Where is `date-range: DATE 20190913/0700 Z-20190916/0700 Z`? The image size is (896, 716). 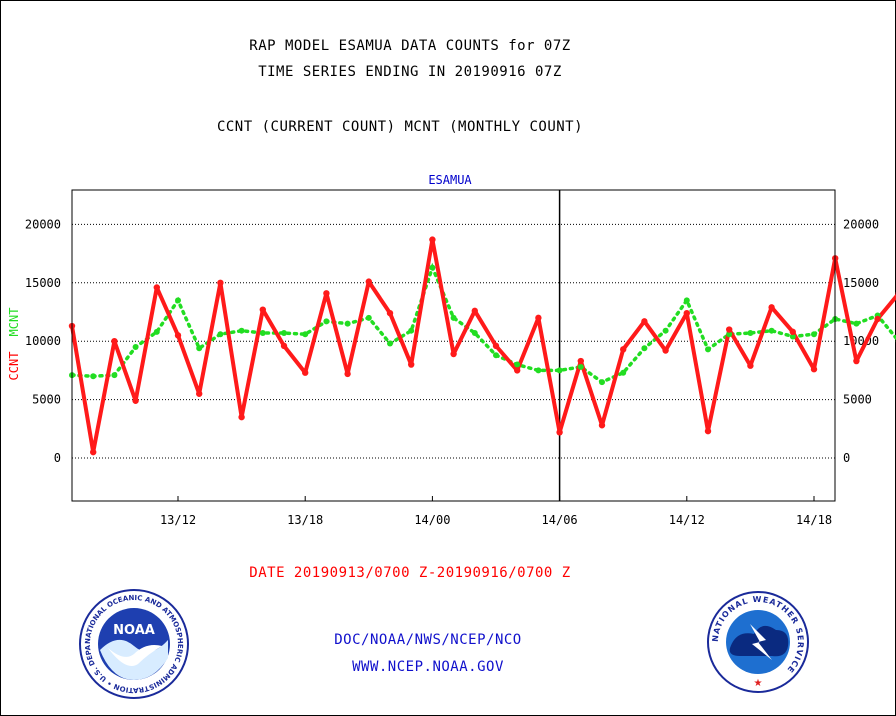 date-range: DATE 20190913/0700 Z-20190916/0700 Z is located at coordinates (410, 573).